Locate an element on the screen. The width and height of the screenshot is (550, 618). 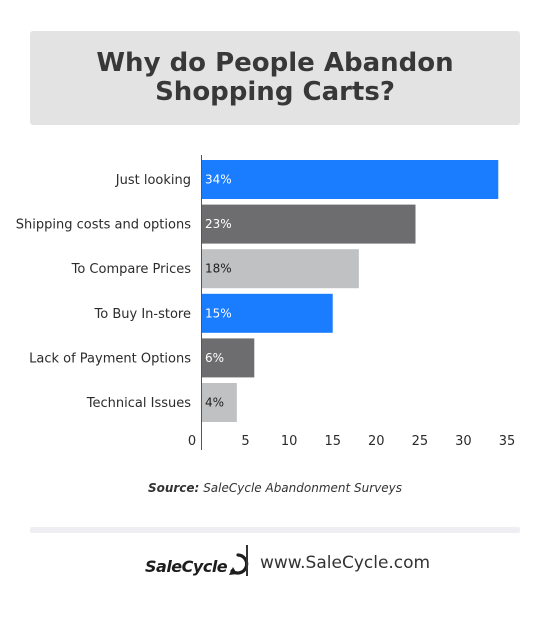
logo-text: SaleCycle is located at coordinates (186, 566).